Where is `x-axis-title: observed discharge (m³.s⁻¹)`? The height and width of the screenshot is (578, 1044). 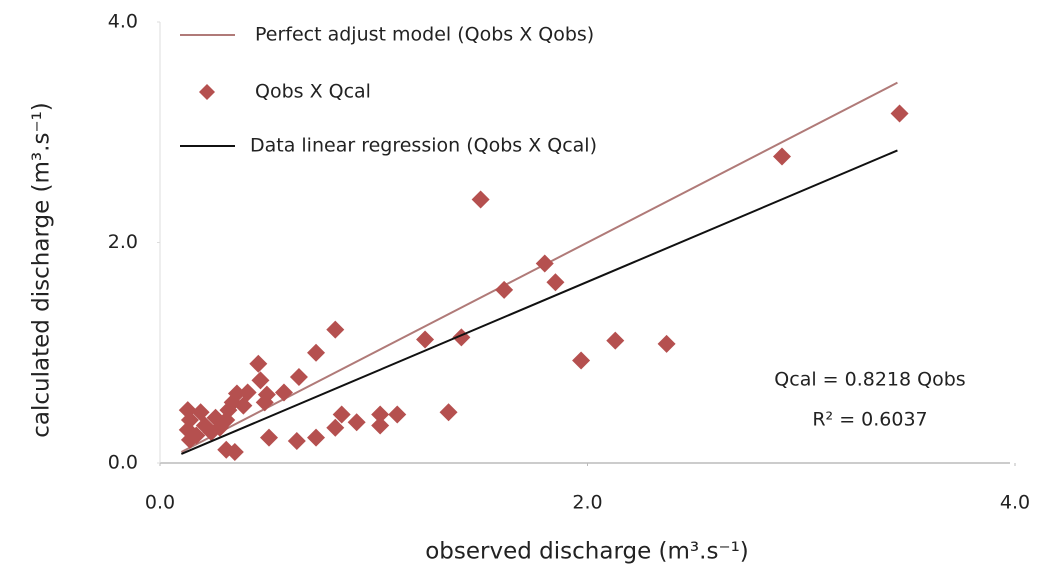 x-axis-title: observed discharge (m³.s⁻¹) is located at coordinates (587, 552).